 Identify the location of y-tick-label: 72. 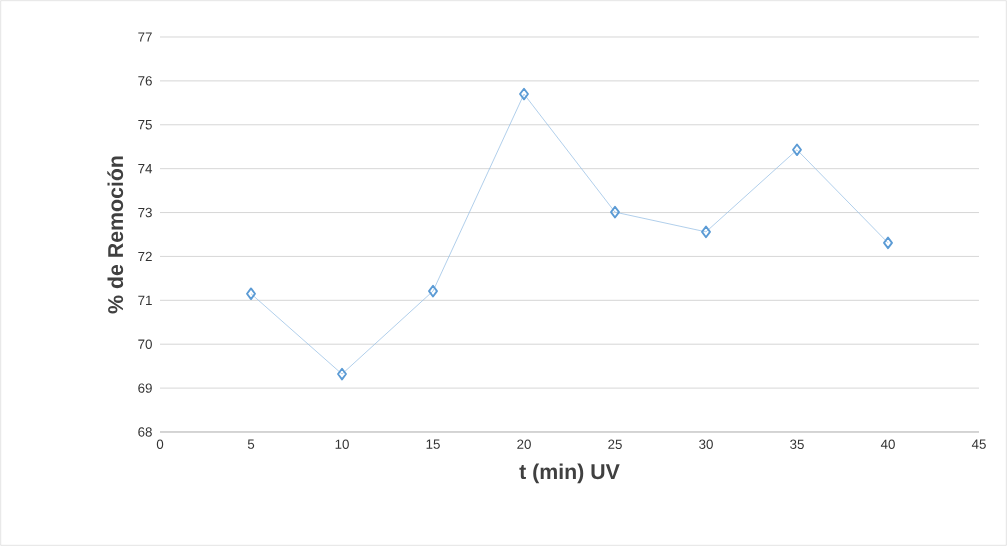
(145, 256).